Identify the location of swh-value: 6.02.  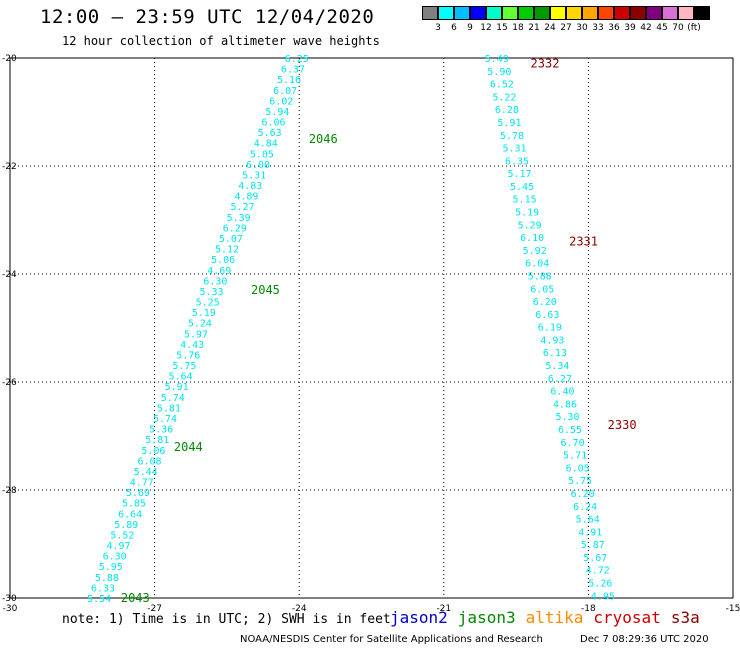
(281, 101).